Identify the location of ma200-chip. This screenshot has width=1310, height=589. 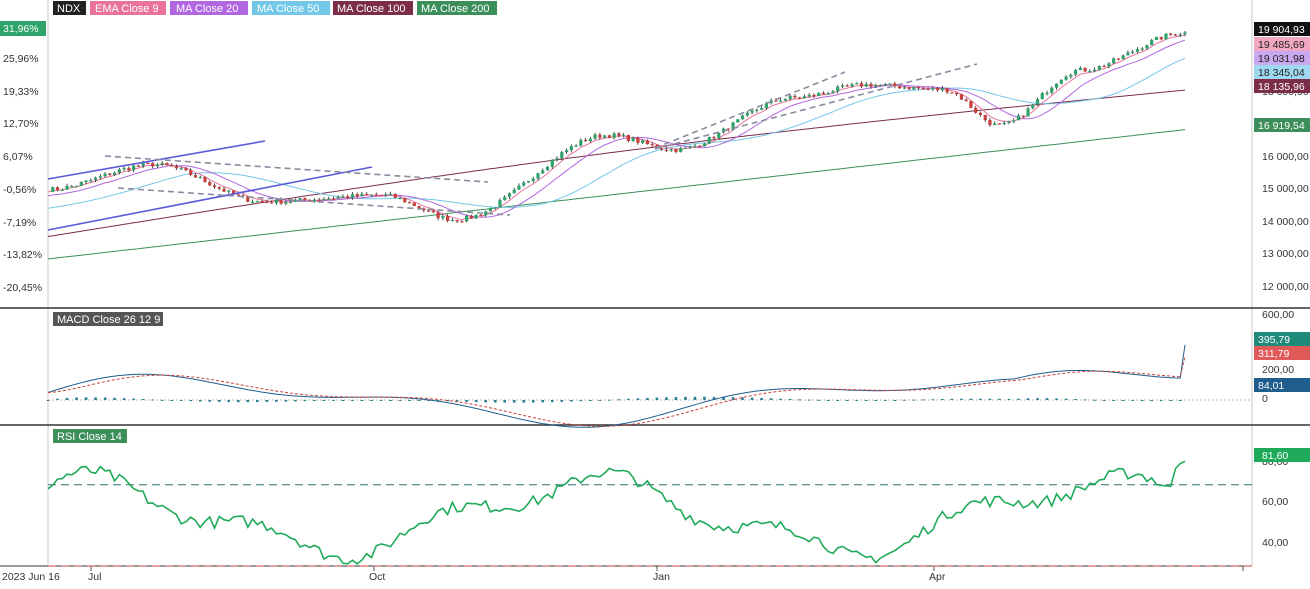
(457, 8).